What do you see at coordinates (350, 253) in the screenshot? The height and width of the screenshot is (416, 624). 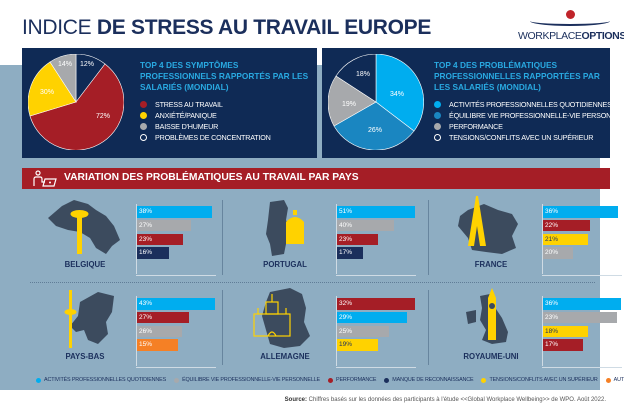 I see `bar: 17%` at bounding box center [350, 253].